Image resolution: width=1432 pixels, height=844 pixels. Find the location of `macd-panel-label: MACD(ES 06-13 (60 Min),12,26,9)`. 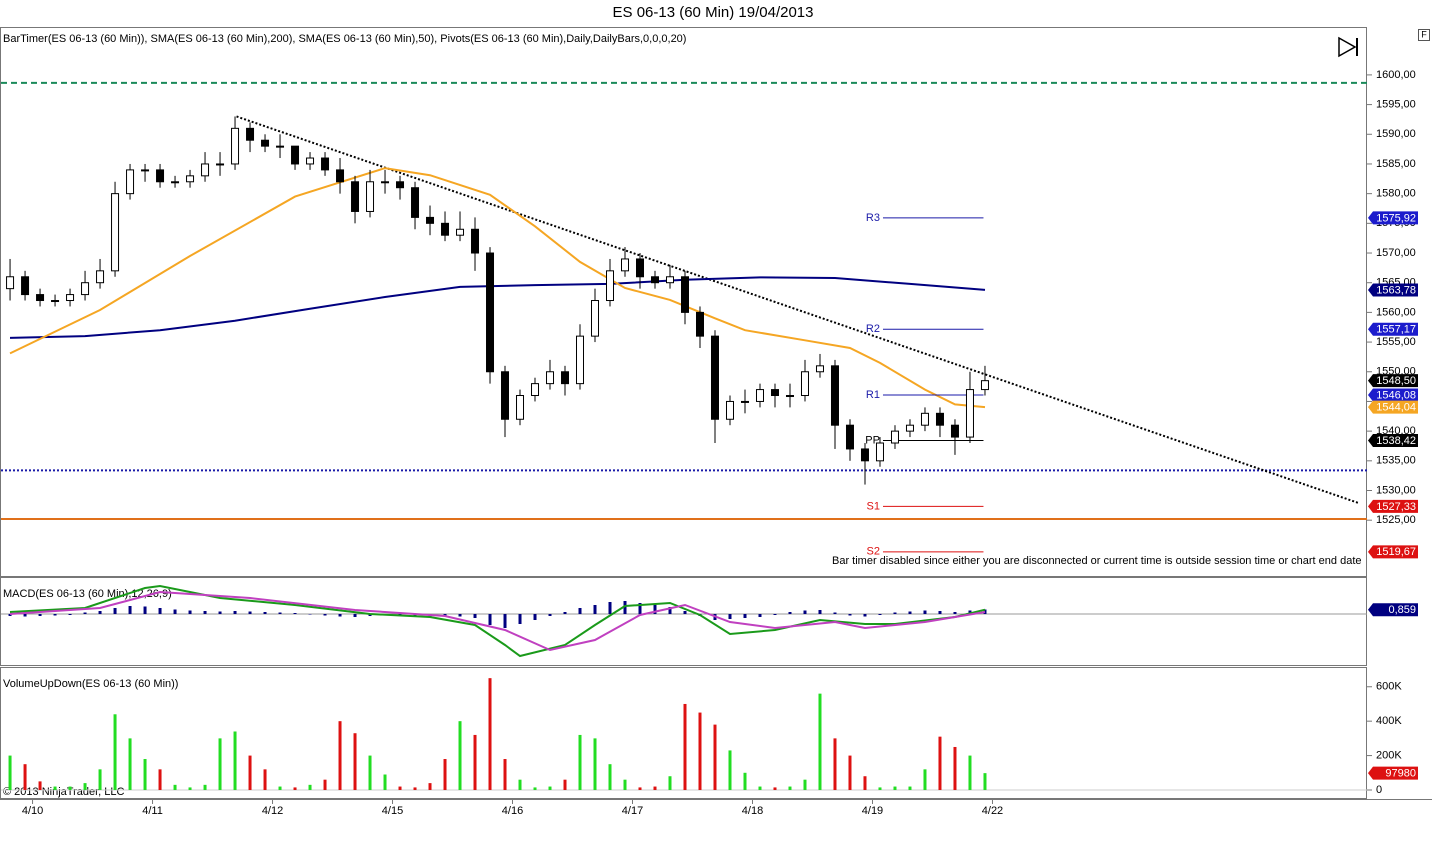

macd-panel-label: MACD(ES 06-13 (60 Min),12,26,9) is located at coordinates (87, 594).